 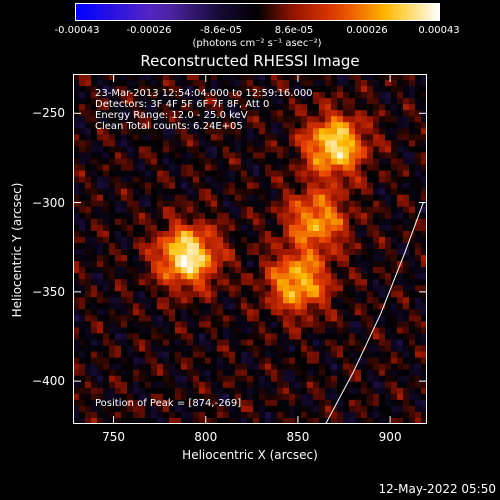 What do you see at coordinates (149, 30) in the screenshot?
I see `colorbar-tick: -0.00026` at bounding box center [149, 30].